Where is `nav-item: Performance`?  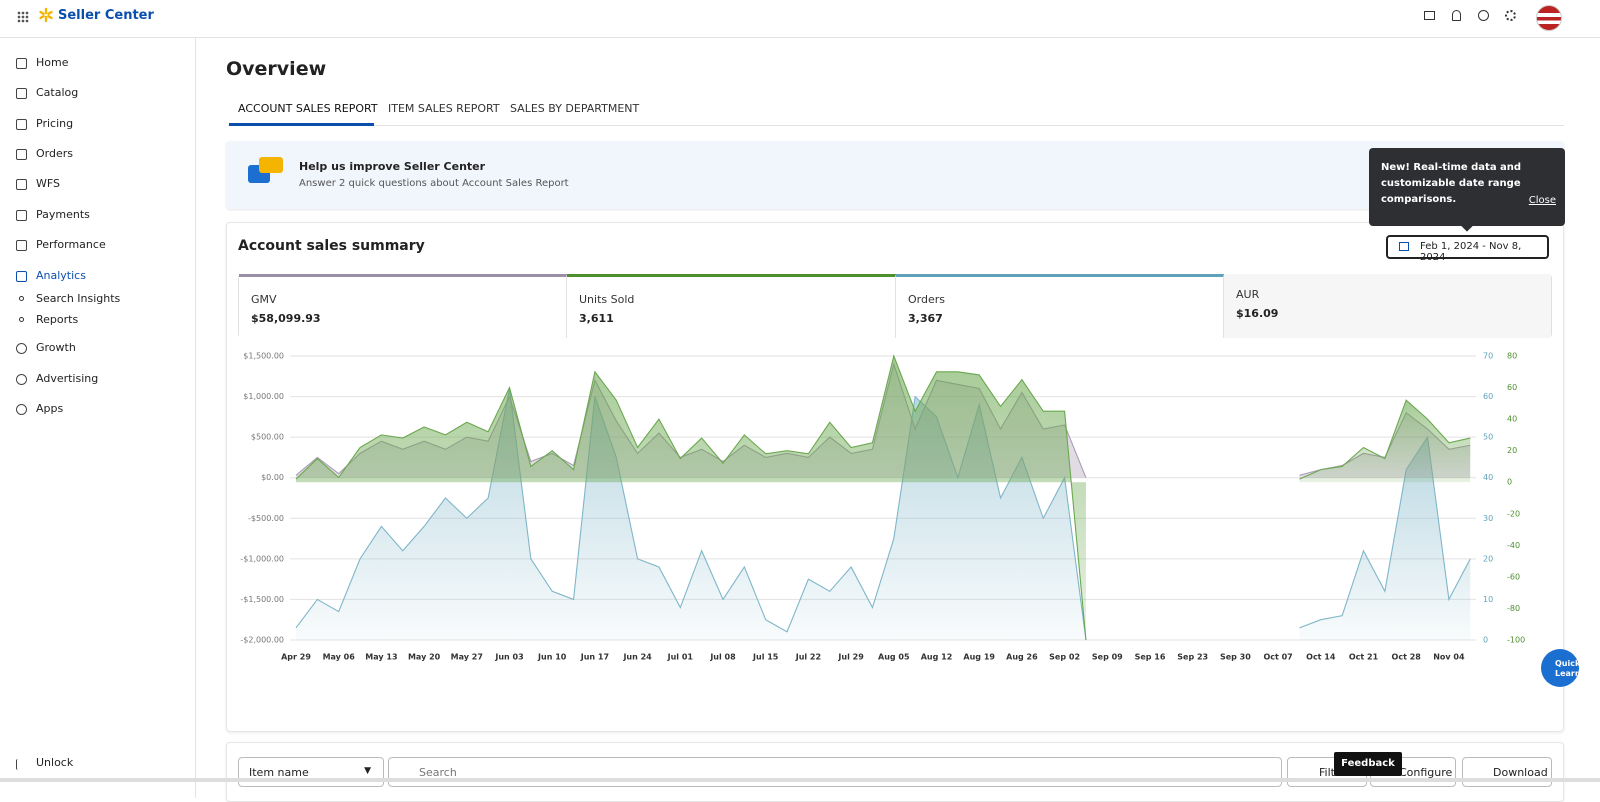 nav-item: Performance is located at coordinates (71, 244).